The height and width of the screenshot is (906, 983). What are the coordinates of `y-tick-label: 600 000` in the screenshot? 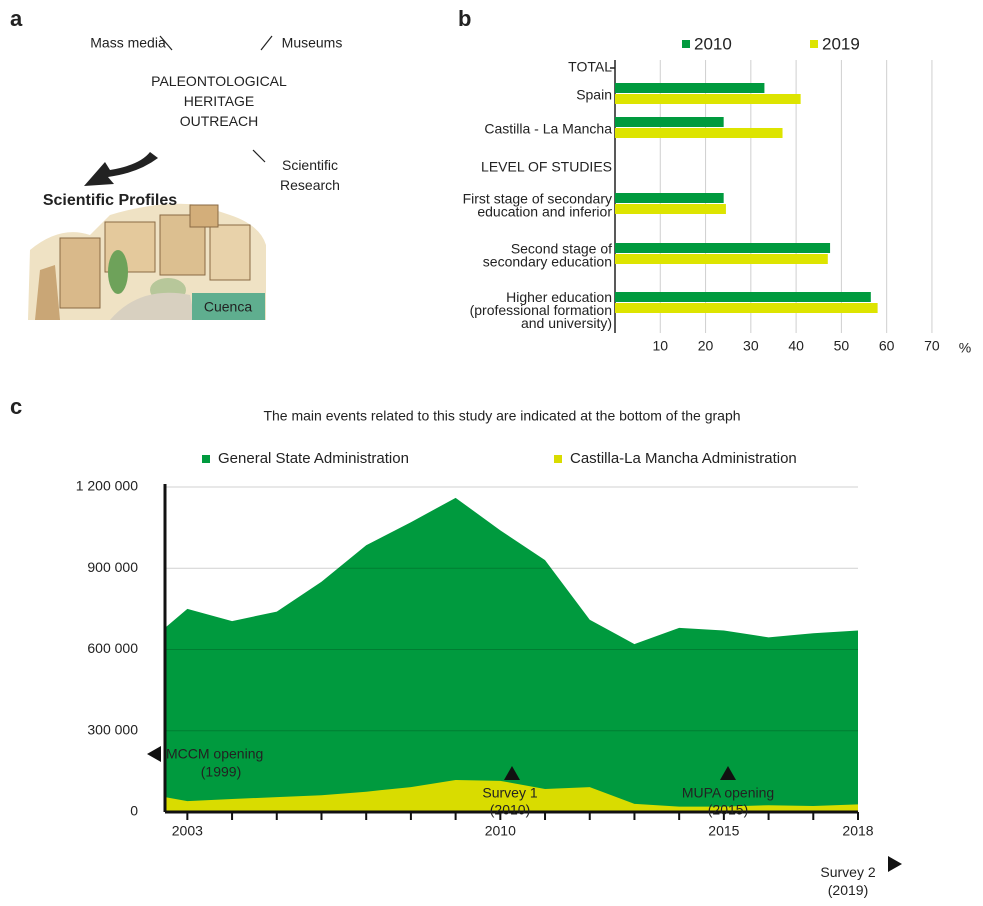 It's located at (112, 648).